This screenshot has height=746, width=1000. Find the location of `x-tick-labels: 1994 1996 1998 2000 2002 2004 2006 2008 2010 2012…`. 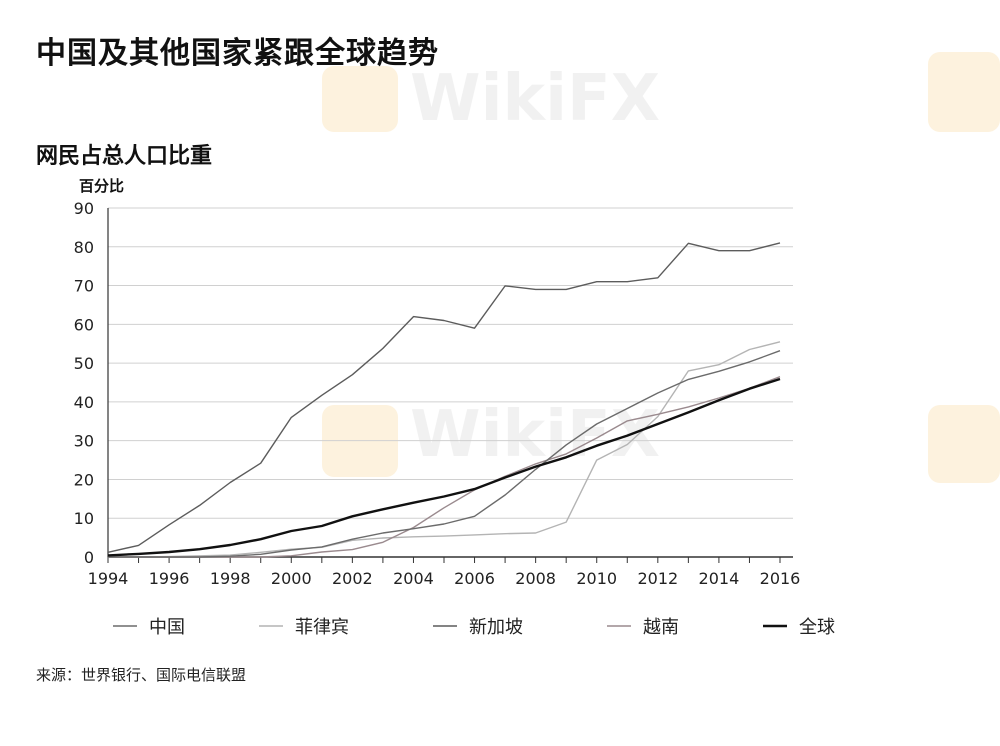

x-tick-labels: 1994 1996 1998 2000 2002 2004 2006 2008 2010 2012… is located at coordinates (444, 578).